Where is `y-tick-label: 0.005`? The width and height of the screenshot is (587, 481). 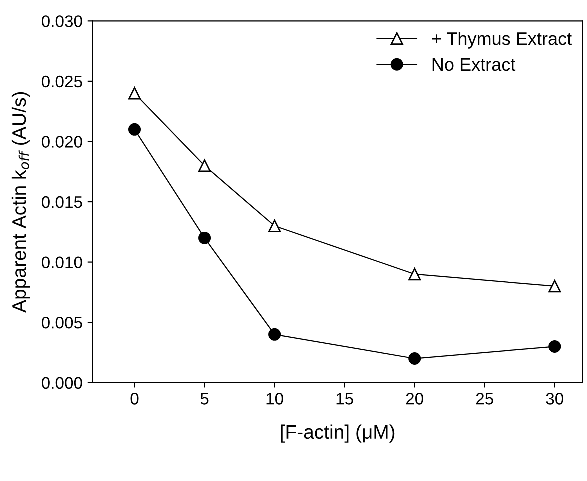 y-tick-label: 0.005 is located at coordinates (62, 322).